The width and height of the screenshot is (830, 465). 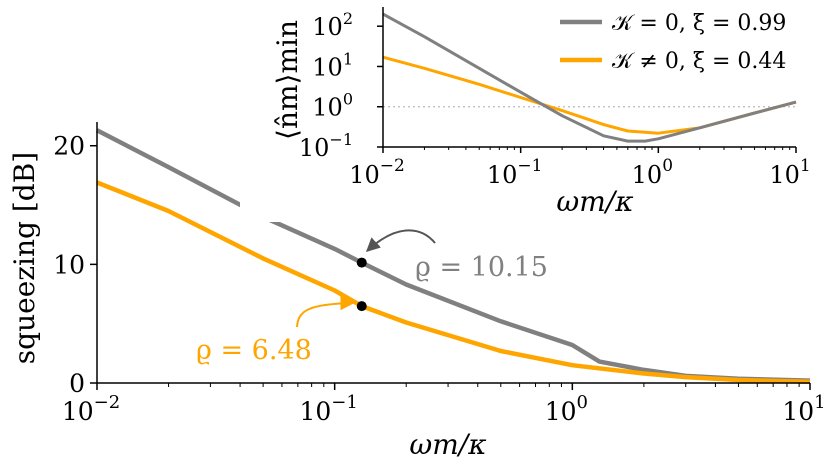 I want to click on main-x-tick-label: 10¹, so click(x=803, y=409).